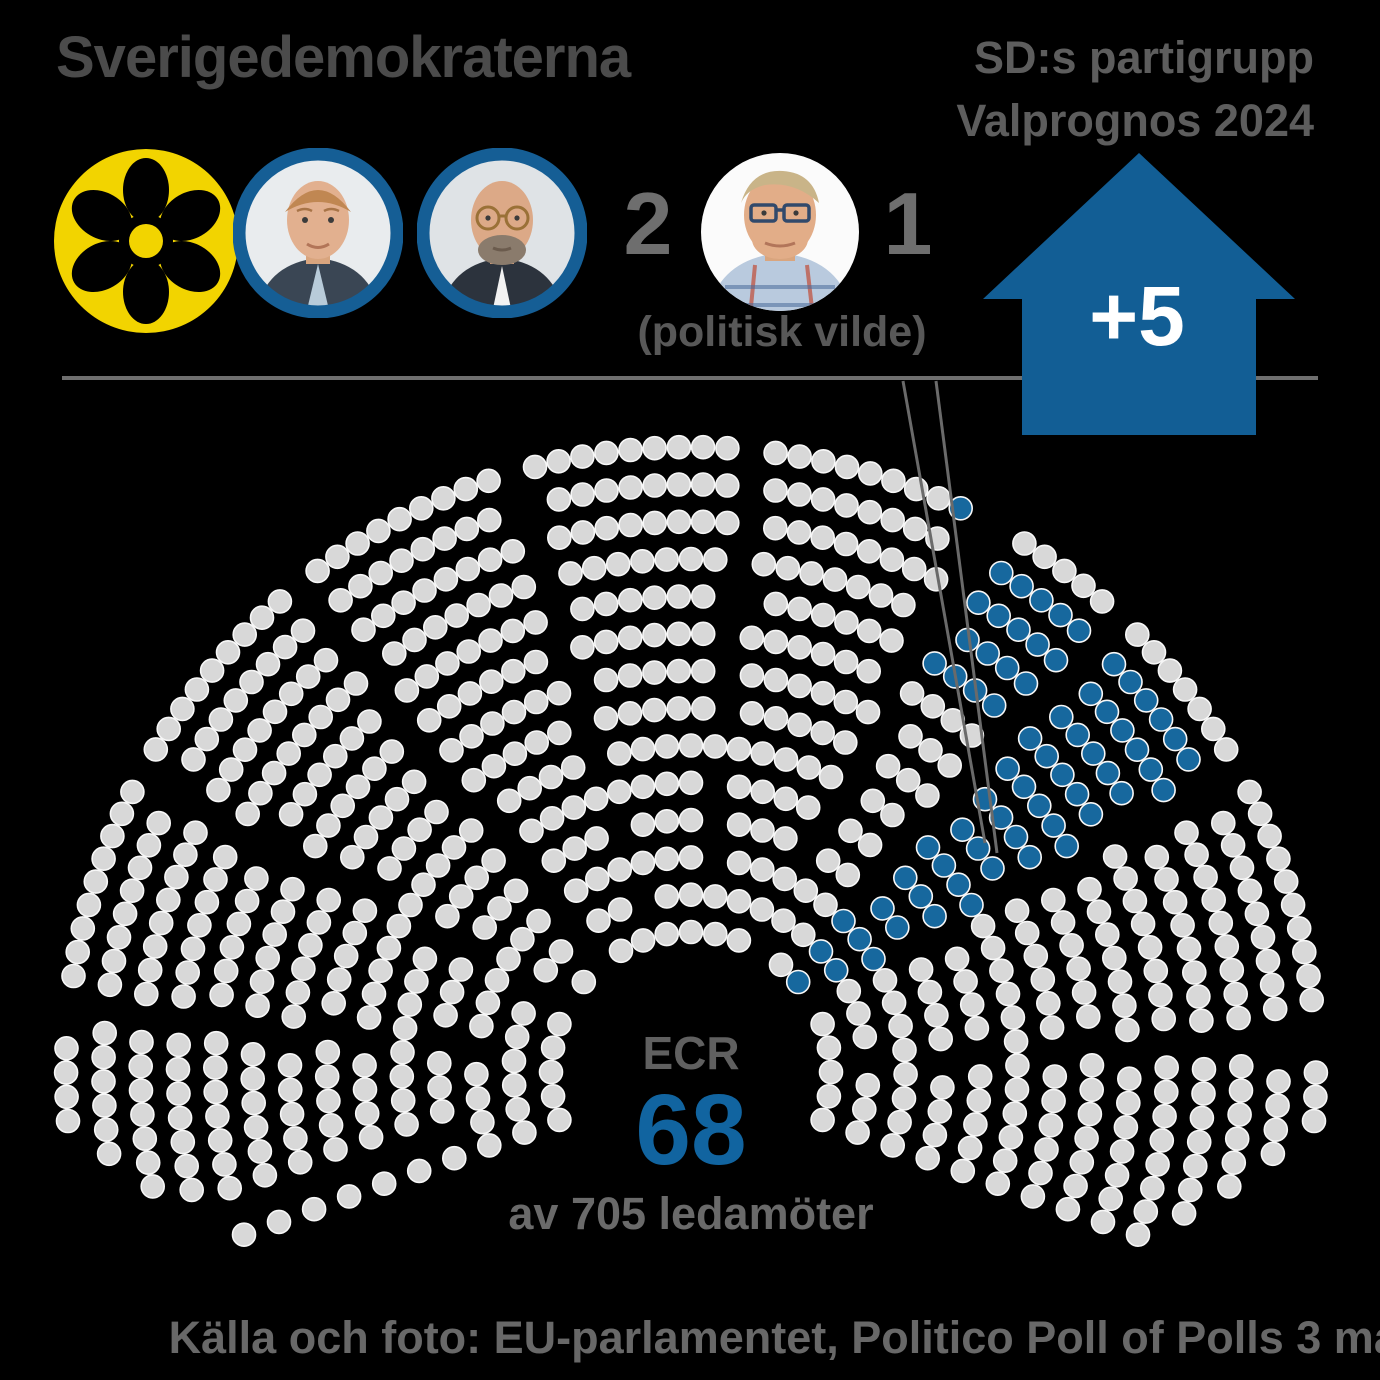 The image size is (1380, 1380). What do you see at coordinates (318, 233) in the screenshot?
I see `portrait-ring` at bounding box center [318, 233].